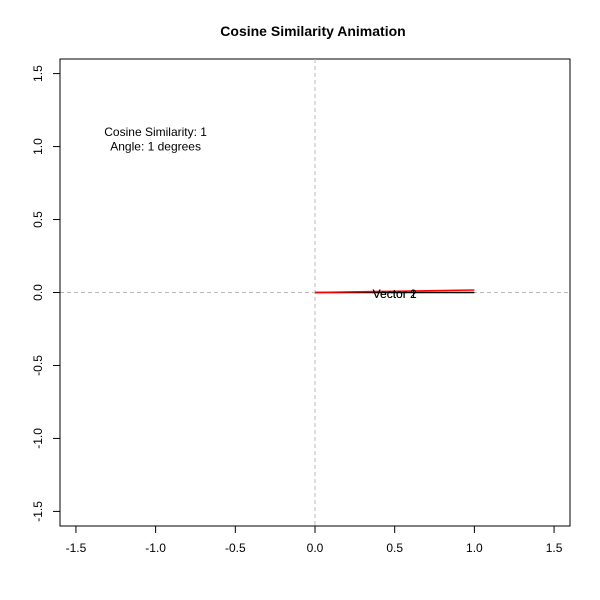 This screenshot has width=600, height=600. Describe the element at coordinates (554, 548) in the screenshot. I see `x-tick-label: 1.5` at that location.